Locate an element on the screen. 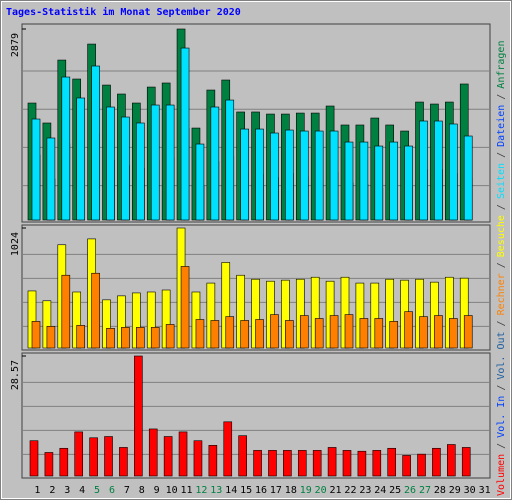 The image size is (512, 500). y-tick-label: 28.57 is located at coordinates (15, 375).